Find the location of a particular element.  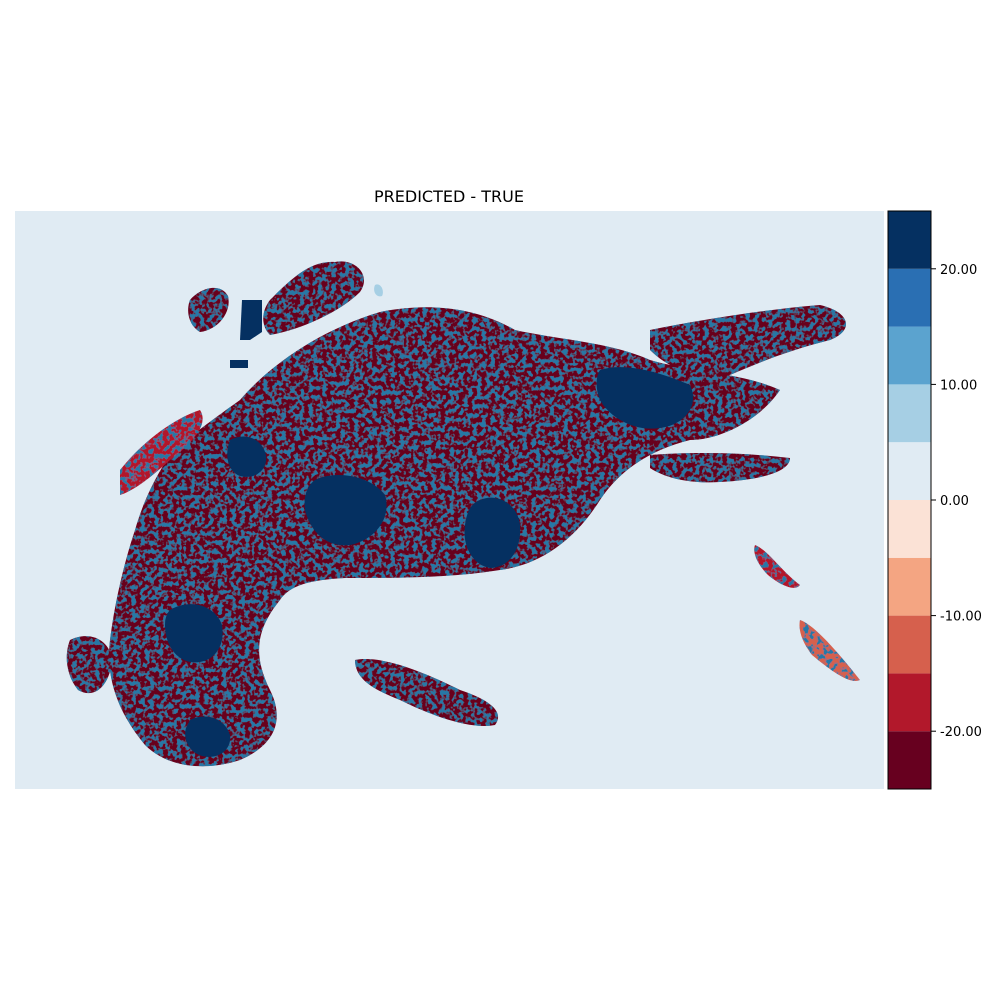

colorbar-tick-label: 10.00 is located at coordinates (958, 385).